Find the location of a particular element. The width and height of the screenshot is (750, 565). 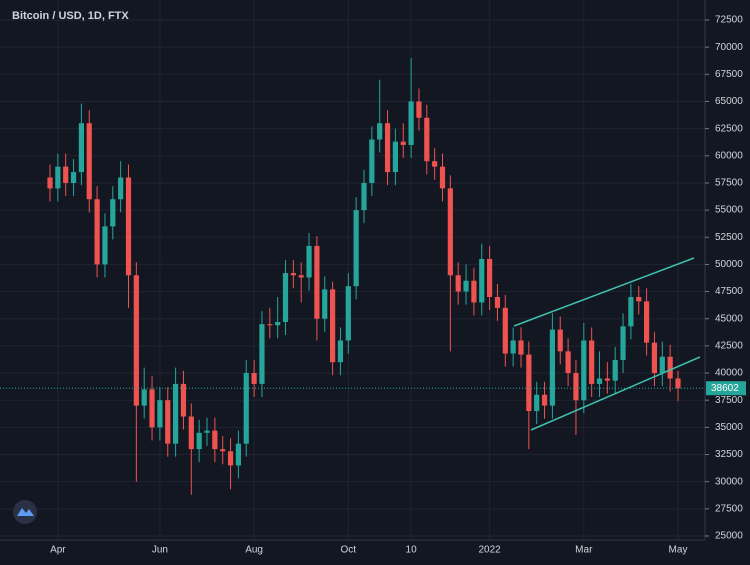

y-tick-label: 45000 is located at coordinates (729, 318).